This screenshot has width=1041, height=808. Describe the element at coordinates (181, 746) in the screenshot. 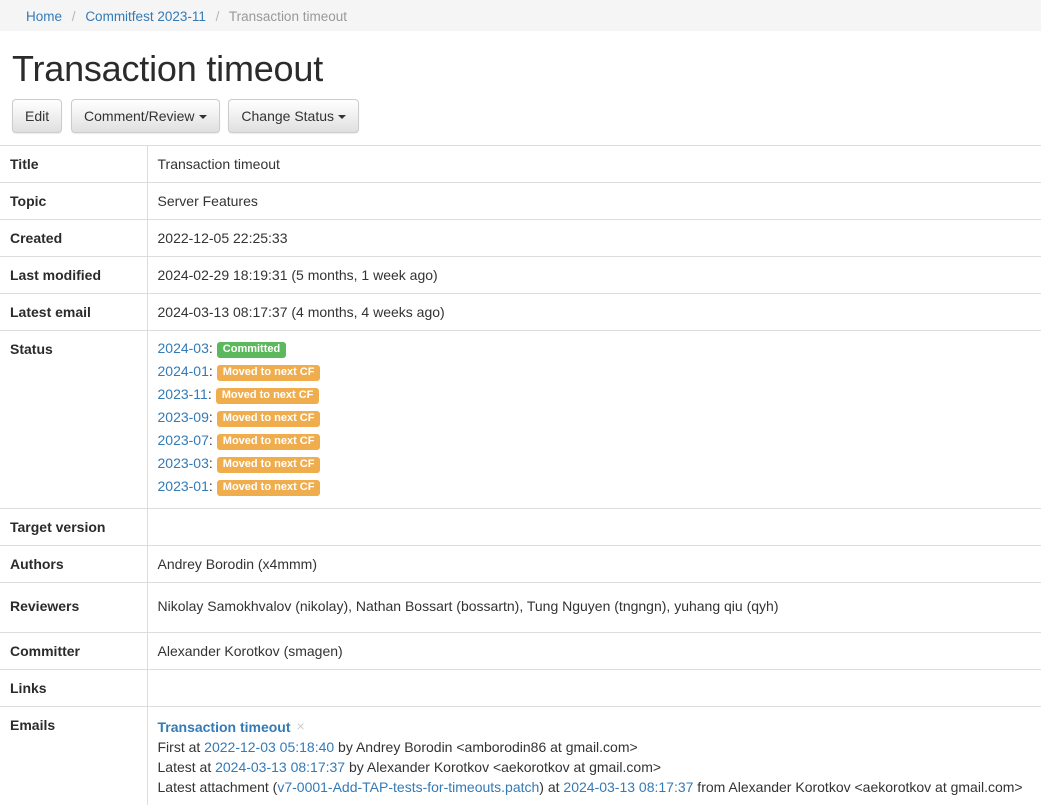

I see `email-first-prefix: First at` at that location.